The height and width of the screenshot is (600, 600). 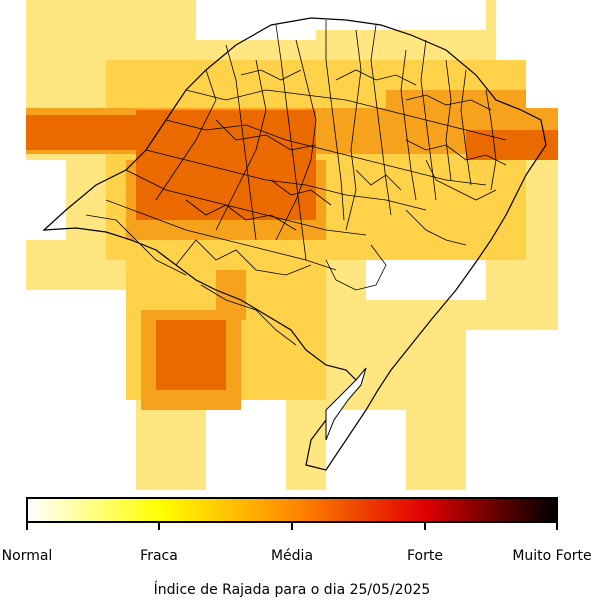 I want to click on legend-label-muito-forte: Muito Forte, so click(x=552, y=556).